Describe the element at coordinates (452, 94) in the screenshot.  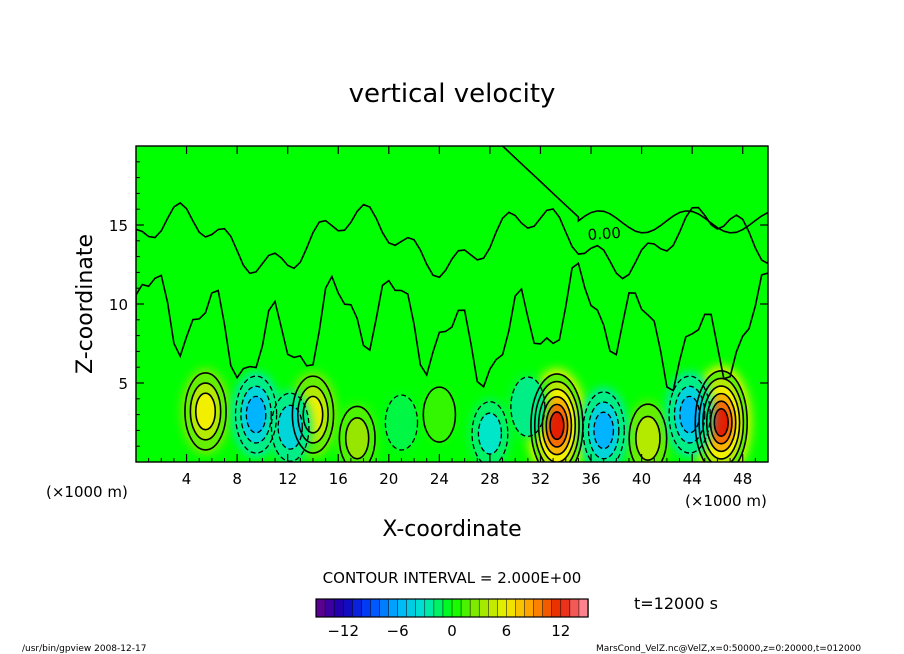
I see `chart-title: vertical velocity` at that location.